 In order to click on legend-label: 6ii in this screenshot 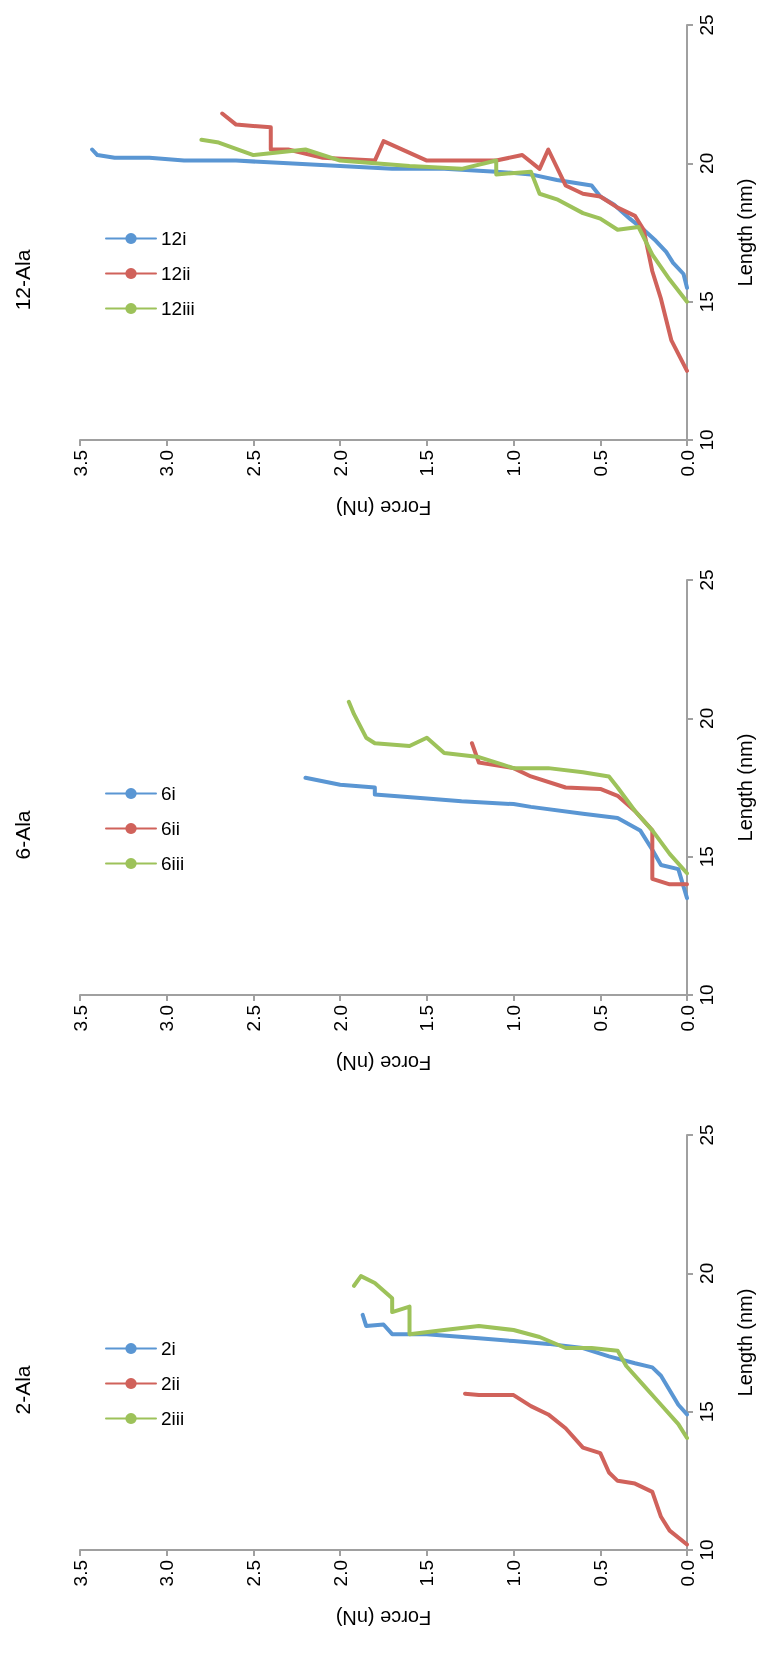, I will do `click(171, 828)`.